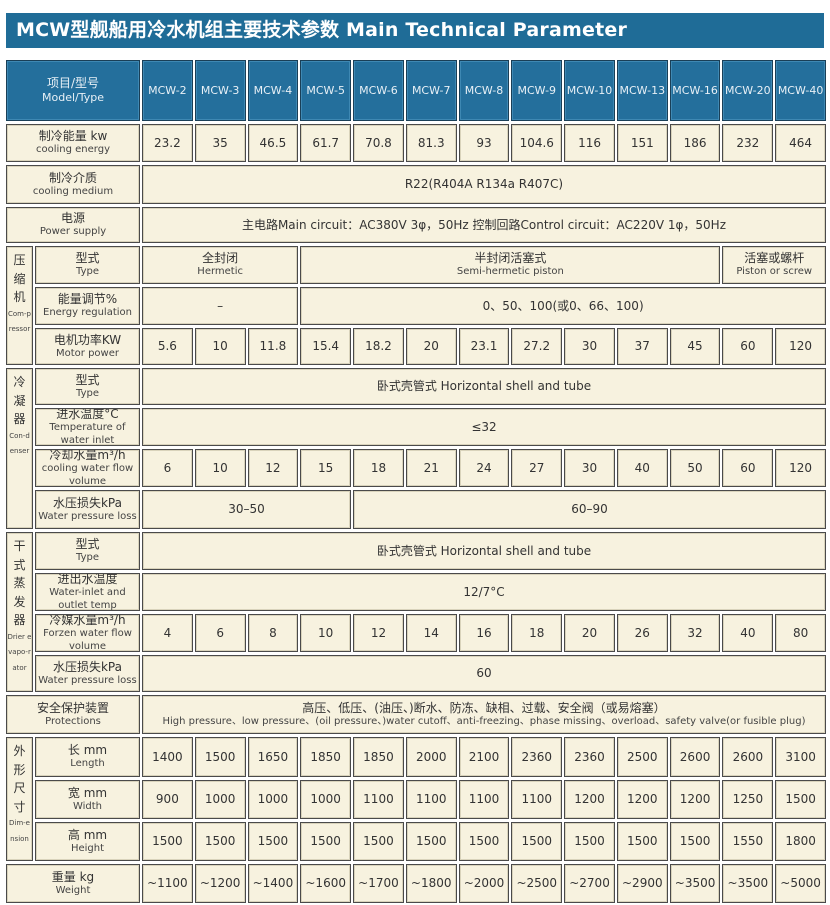  I want to click on row-label: 重量 kg Weight, so click(73, 883).